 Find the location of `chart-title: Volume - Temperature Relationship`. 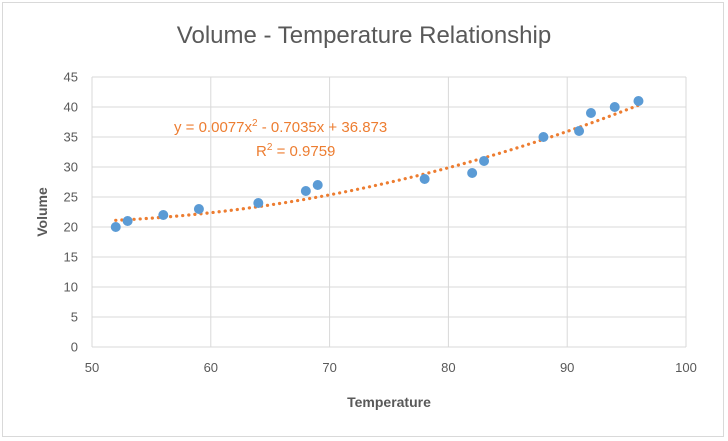

chart-title: Volume - Temperature Relationship is located at coordinates (364, 35).